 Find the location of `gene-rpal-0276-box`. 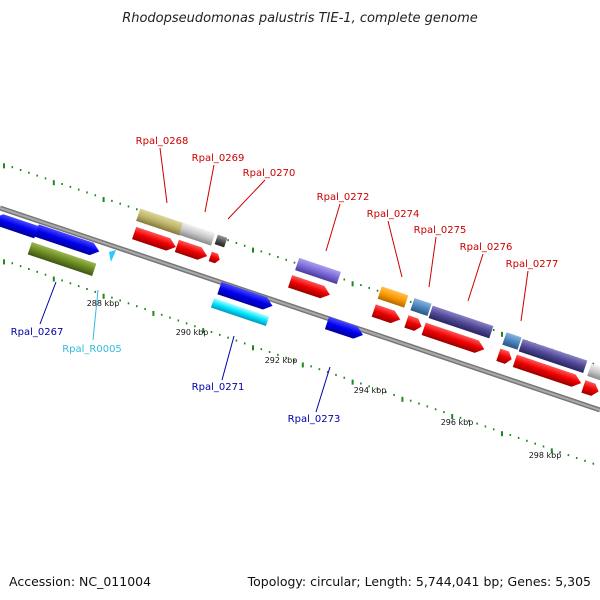

gene-rpal-0276-box is located at coordinates (461, 322).